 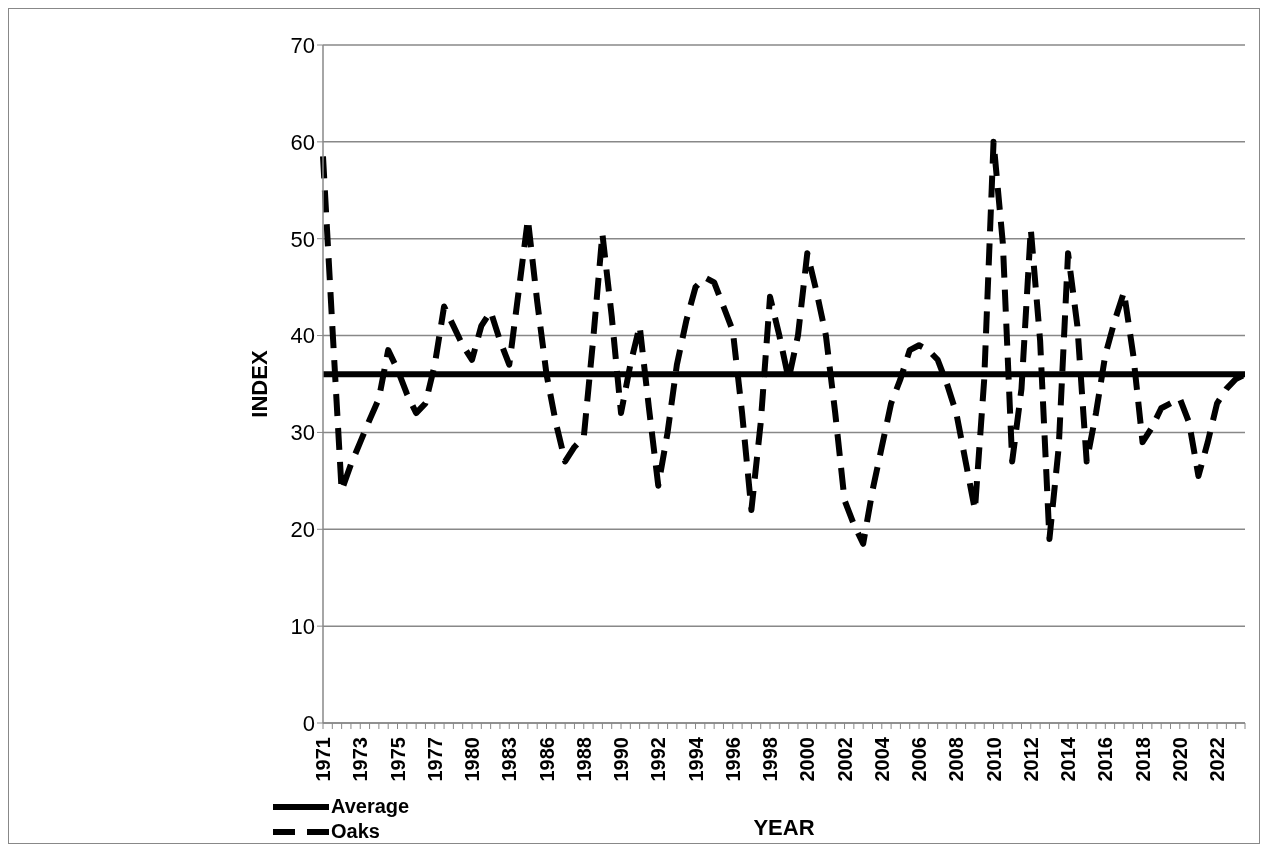 I want to click on y-tick-label: 70, so click(x=302, y=45).